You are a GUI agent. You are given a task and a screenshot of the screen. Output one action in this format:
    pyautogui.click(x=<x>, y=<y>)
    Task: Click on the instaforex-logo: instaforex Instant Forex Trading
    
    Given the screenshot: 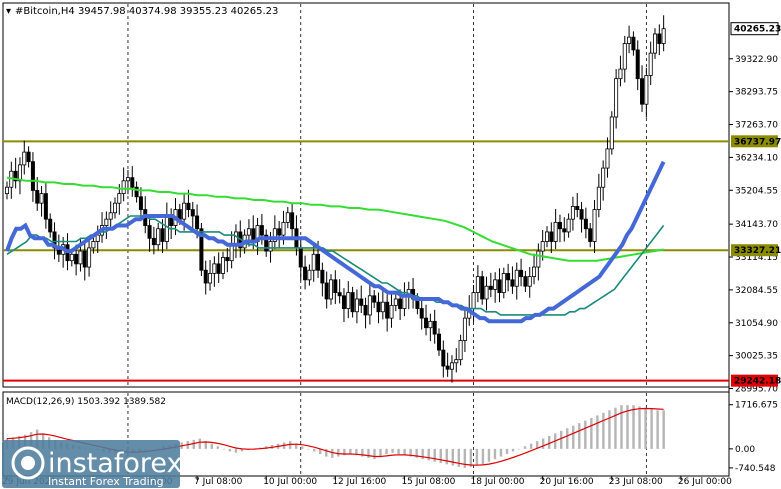 What is the action you would take?
    pyautogui.click(x=92, y=464)
    